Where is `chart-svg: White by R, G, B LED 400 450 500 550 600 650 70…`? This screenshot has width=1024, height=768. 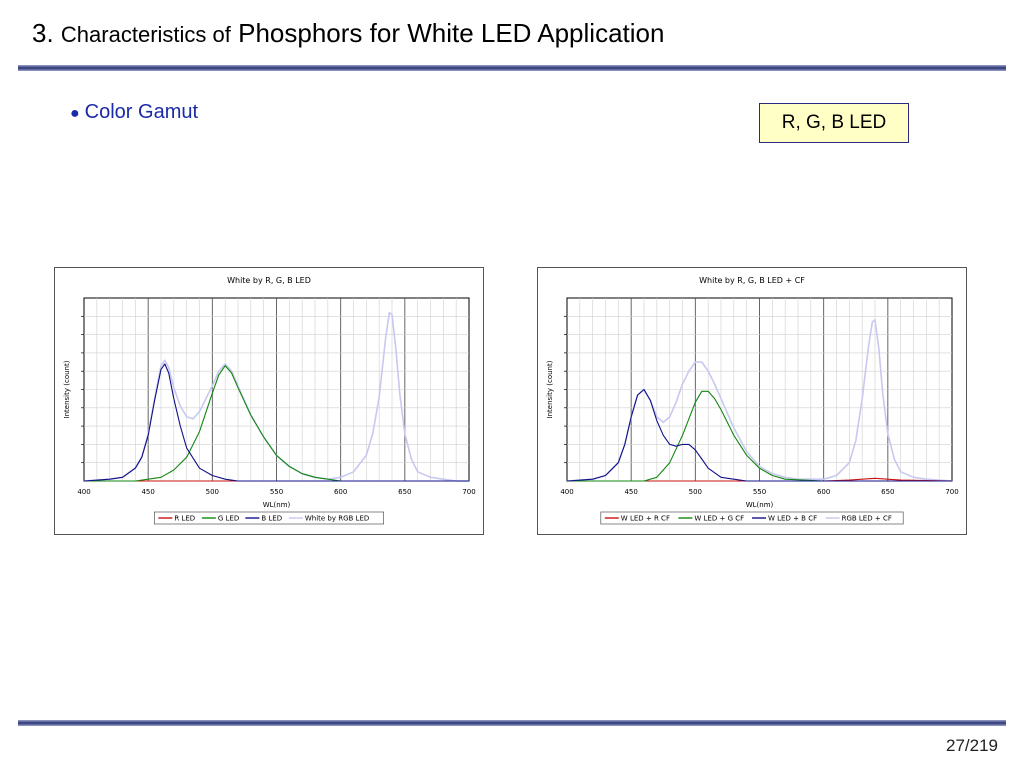
chart-svg: White by R, G, B LED 400 450 500 550 600 650 70… is located at coordinates (269, 400).